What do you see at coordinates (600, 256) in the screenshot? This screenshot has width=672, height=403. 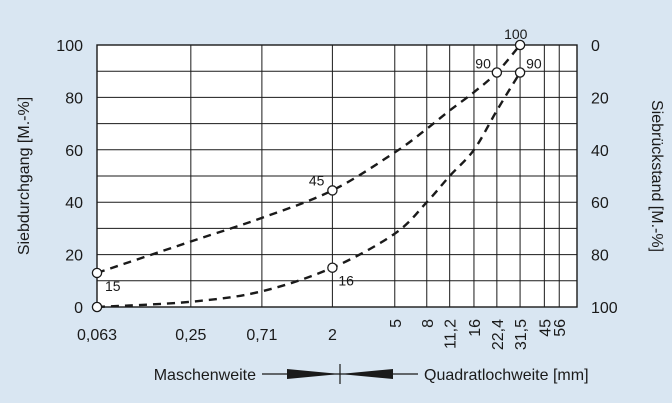 I see `y-tick-label-right: 80` at bounding box center [600, 256].